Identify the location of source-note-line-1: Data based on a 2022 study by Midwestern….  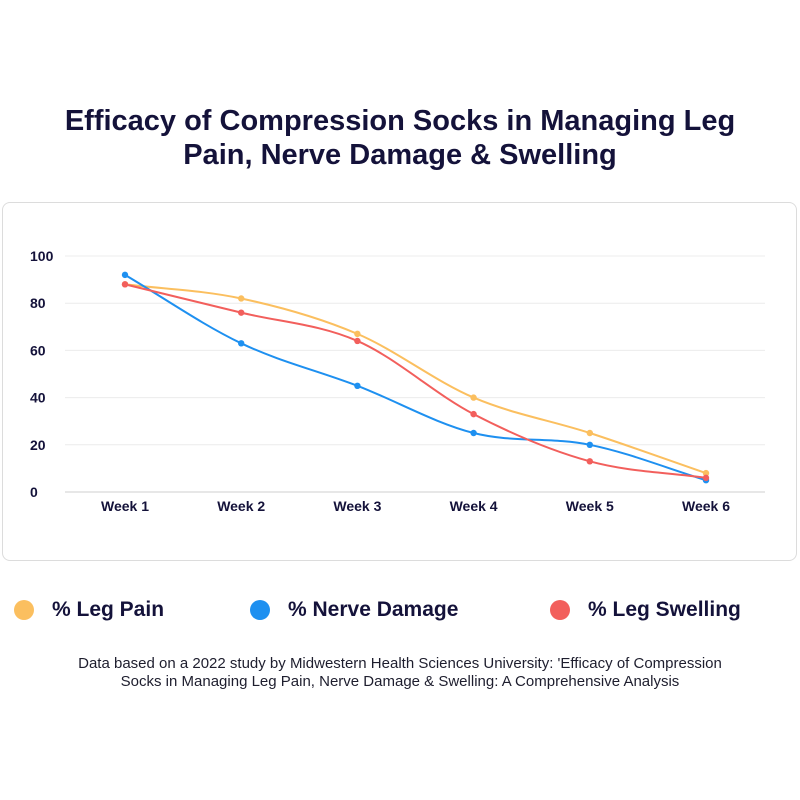
(400, 663).